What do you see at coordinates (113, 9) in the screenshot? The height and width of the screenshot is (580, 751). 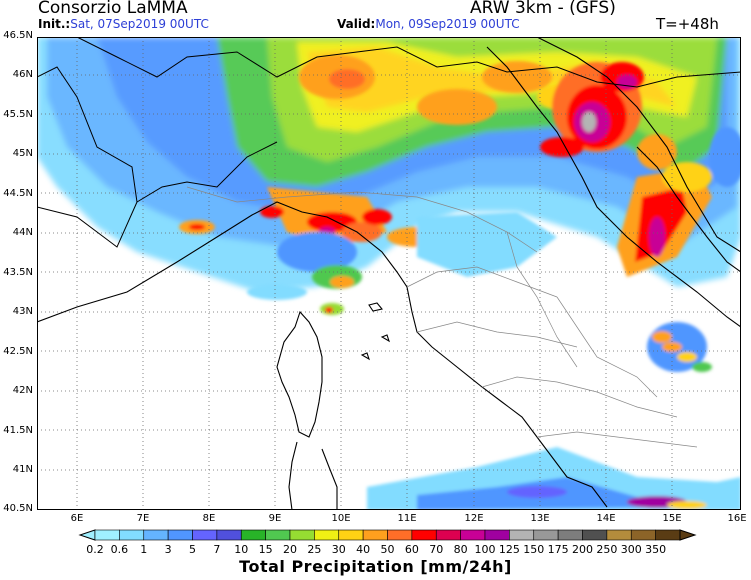 I see `organization-title: Consorzio LaMMA` at bounding box center [113, 9].